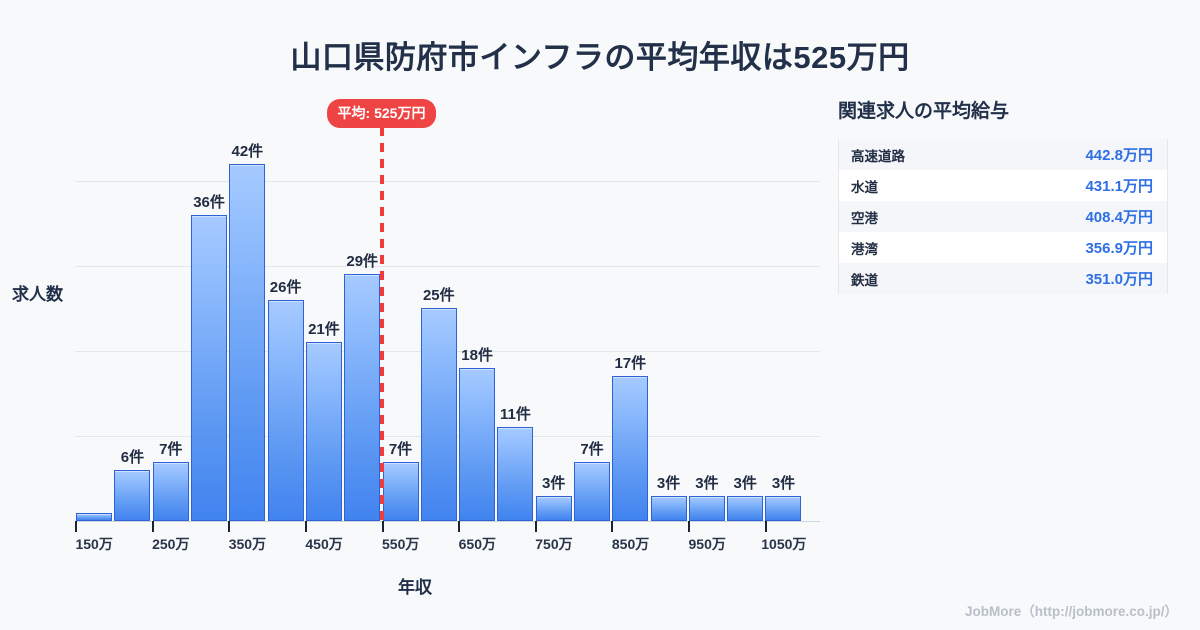 The width and height of the screenshot is (1200, 630). I want to click on y-axis-label: 求人数, so click(37, 294).